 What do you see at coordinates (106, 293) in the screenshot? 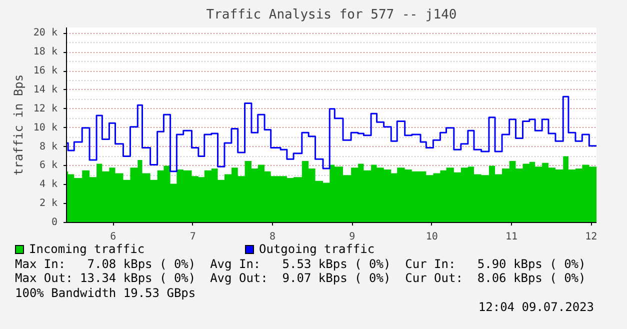
I see `text: 100% Bandwidth 19.53 GBps` at bounding box center [106, 293].